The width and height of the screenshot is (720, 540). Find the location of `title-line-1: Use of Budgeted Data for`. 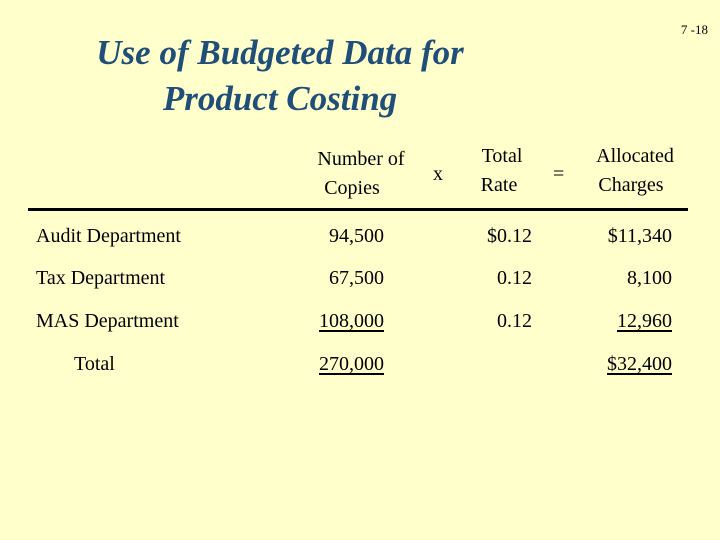

title-line-1: Use of Budgeted Data for is located at coordinates (280, 52).